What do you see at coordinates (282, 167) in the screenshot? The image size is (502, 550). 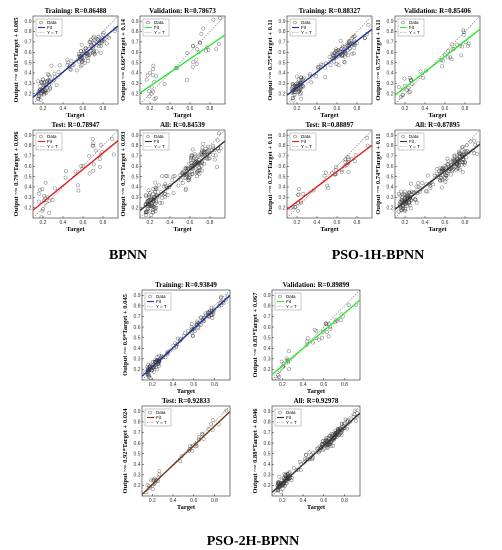 I see `y-tick-label: 0.6` at bounding box center [282, 167].